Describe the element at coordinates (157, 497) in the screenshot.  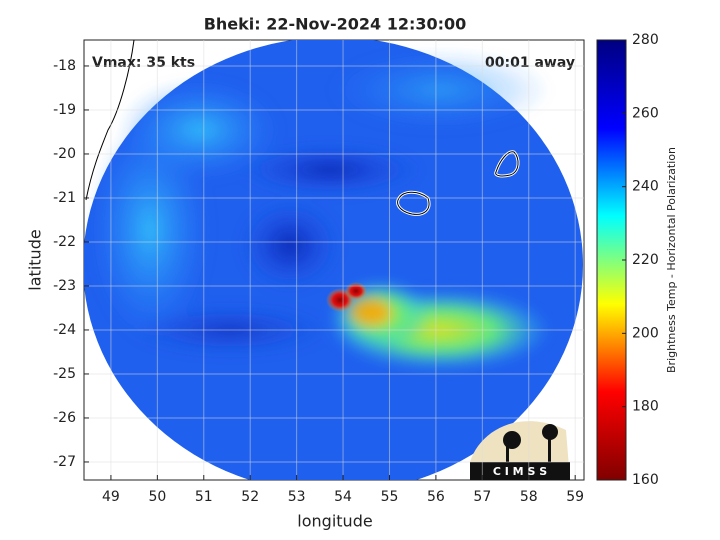
I see `x-tick-label: 50` at that location.